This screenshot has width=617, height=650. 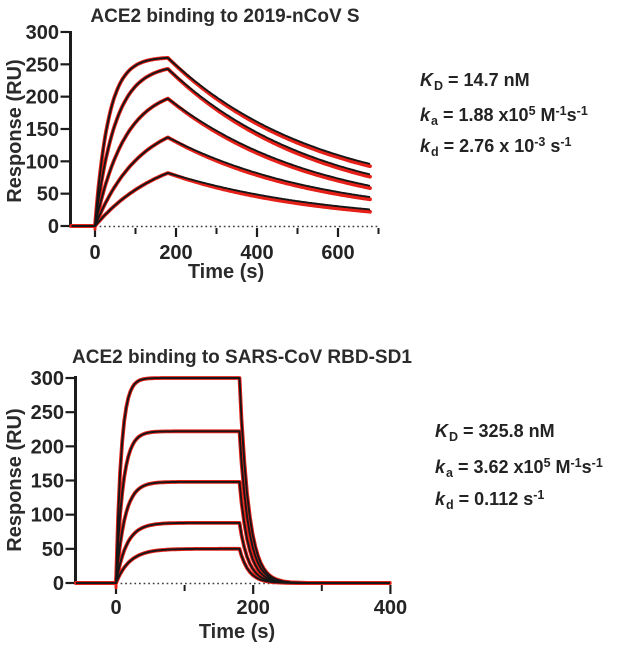 What do you see at coordinates (495, 432) in the screenshot?
I see `kinetics-line: KD = 325.8 nM` at bounding box center [495, 432].